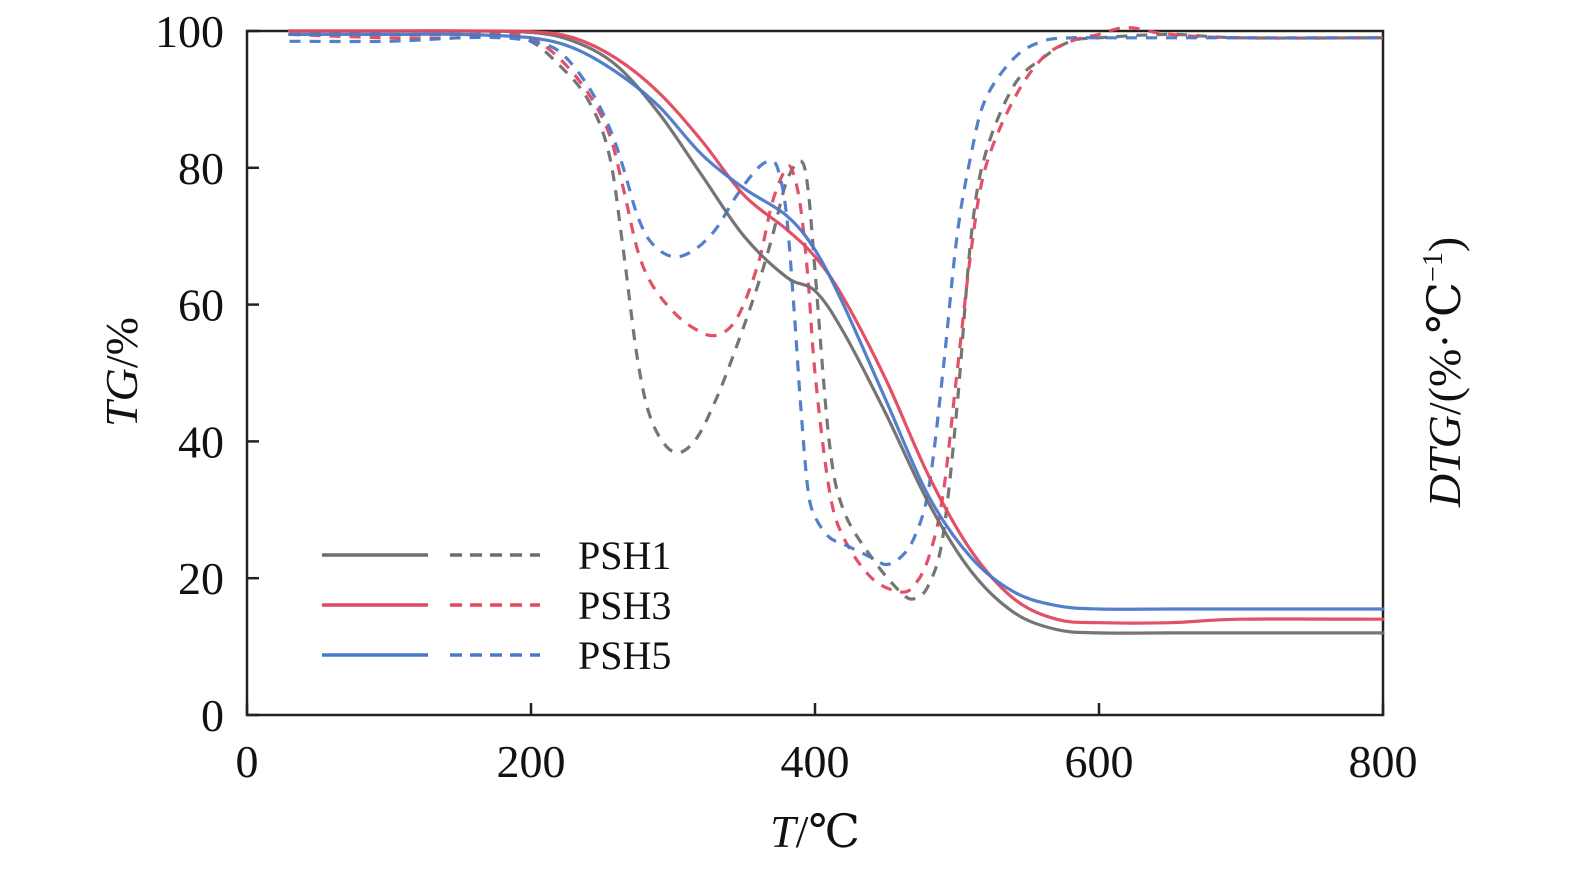 The image size is (1575, 872). Describe the element at coordinates (247, 761) in the screenshot. I see `x-tick-label: 0` at that location.